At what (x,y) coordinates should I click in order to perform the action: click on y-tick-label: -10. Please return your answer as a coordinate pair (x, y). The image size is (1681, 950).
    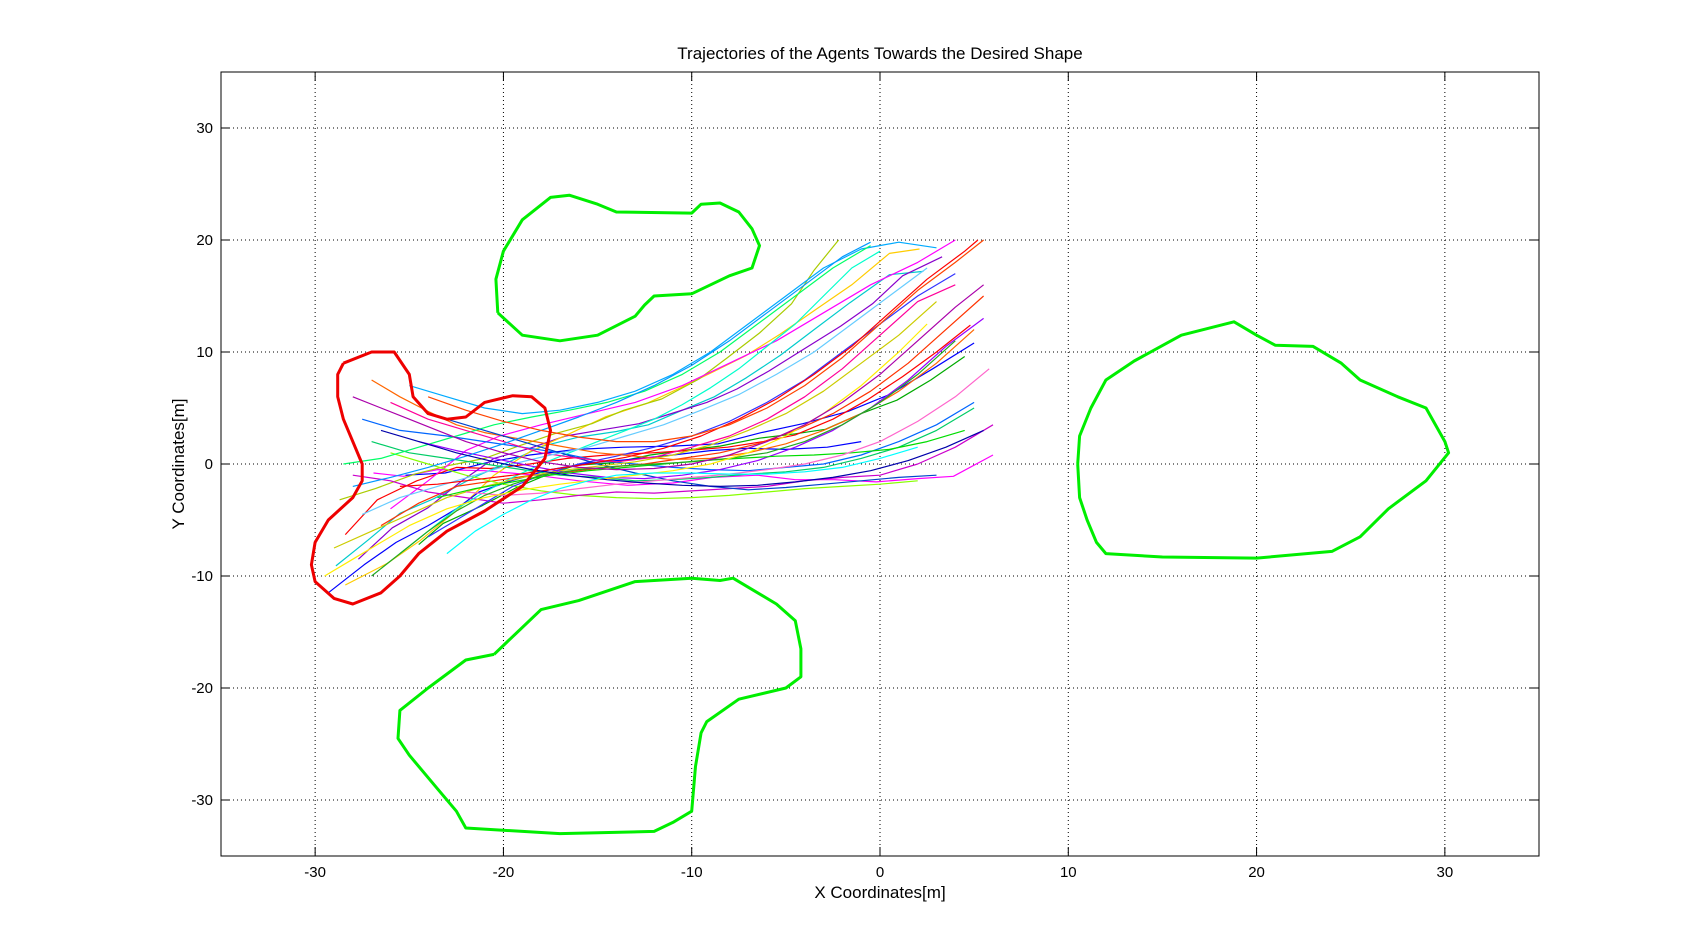
    Looking at the image, I should click on (202, 576).